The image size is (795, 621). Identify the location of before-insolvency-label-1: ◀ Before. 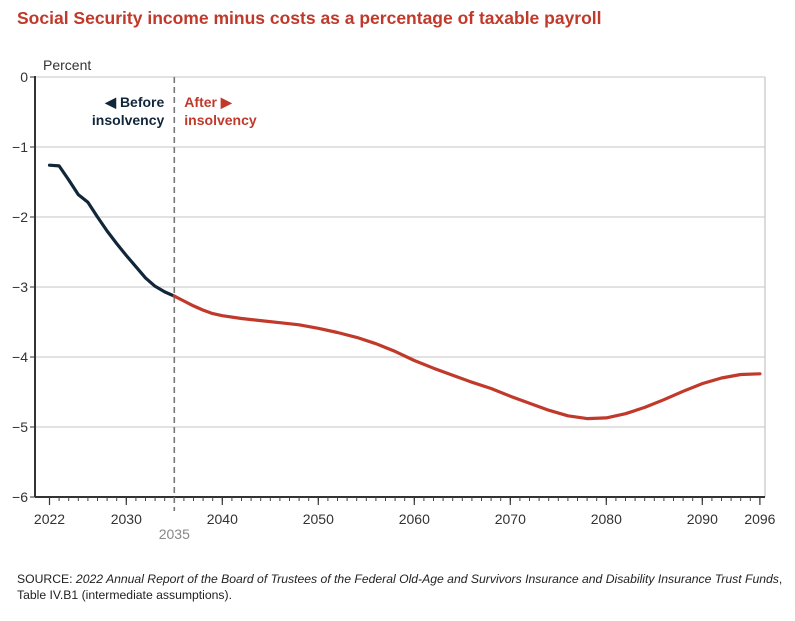
(134, 102).